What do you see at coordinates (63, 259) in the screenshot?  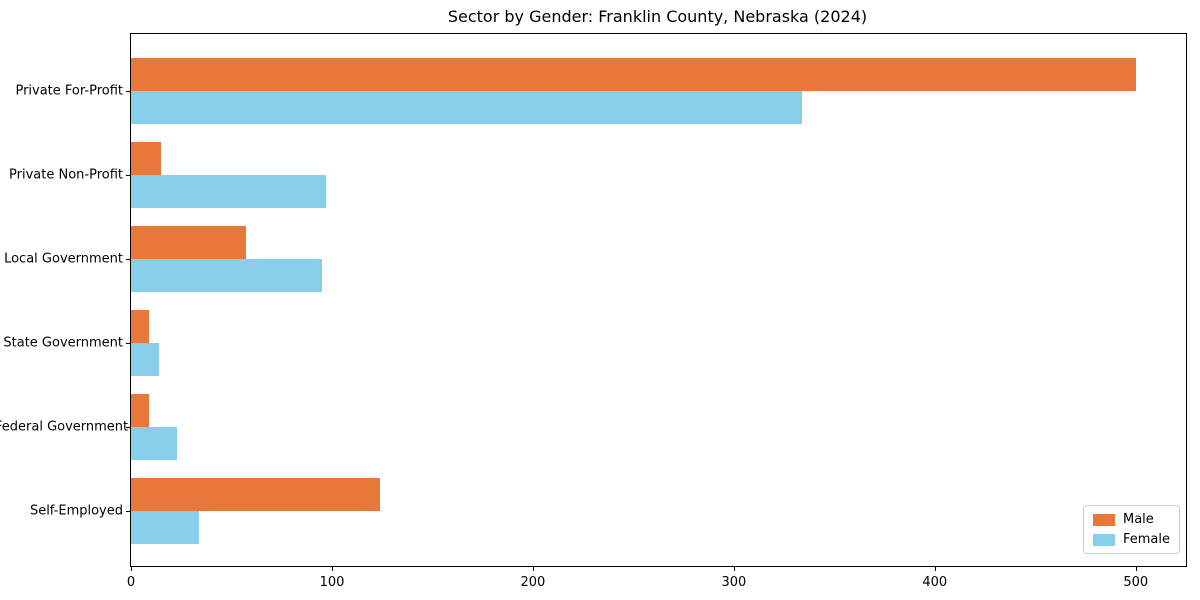 I see `y-tick-label-local-government: Local Government` at bounding box center [63, 259].